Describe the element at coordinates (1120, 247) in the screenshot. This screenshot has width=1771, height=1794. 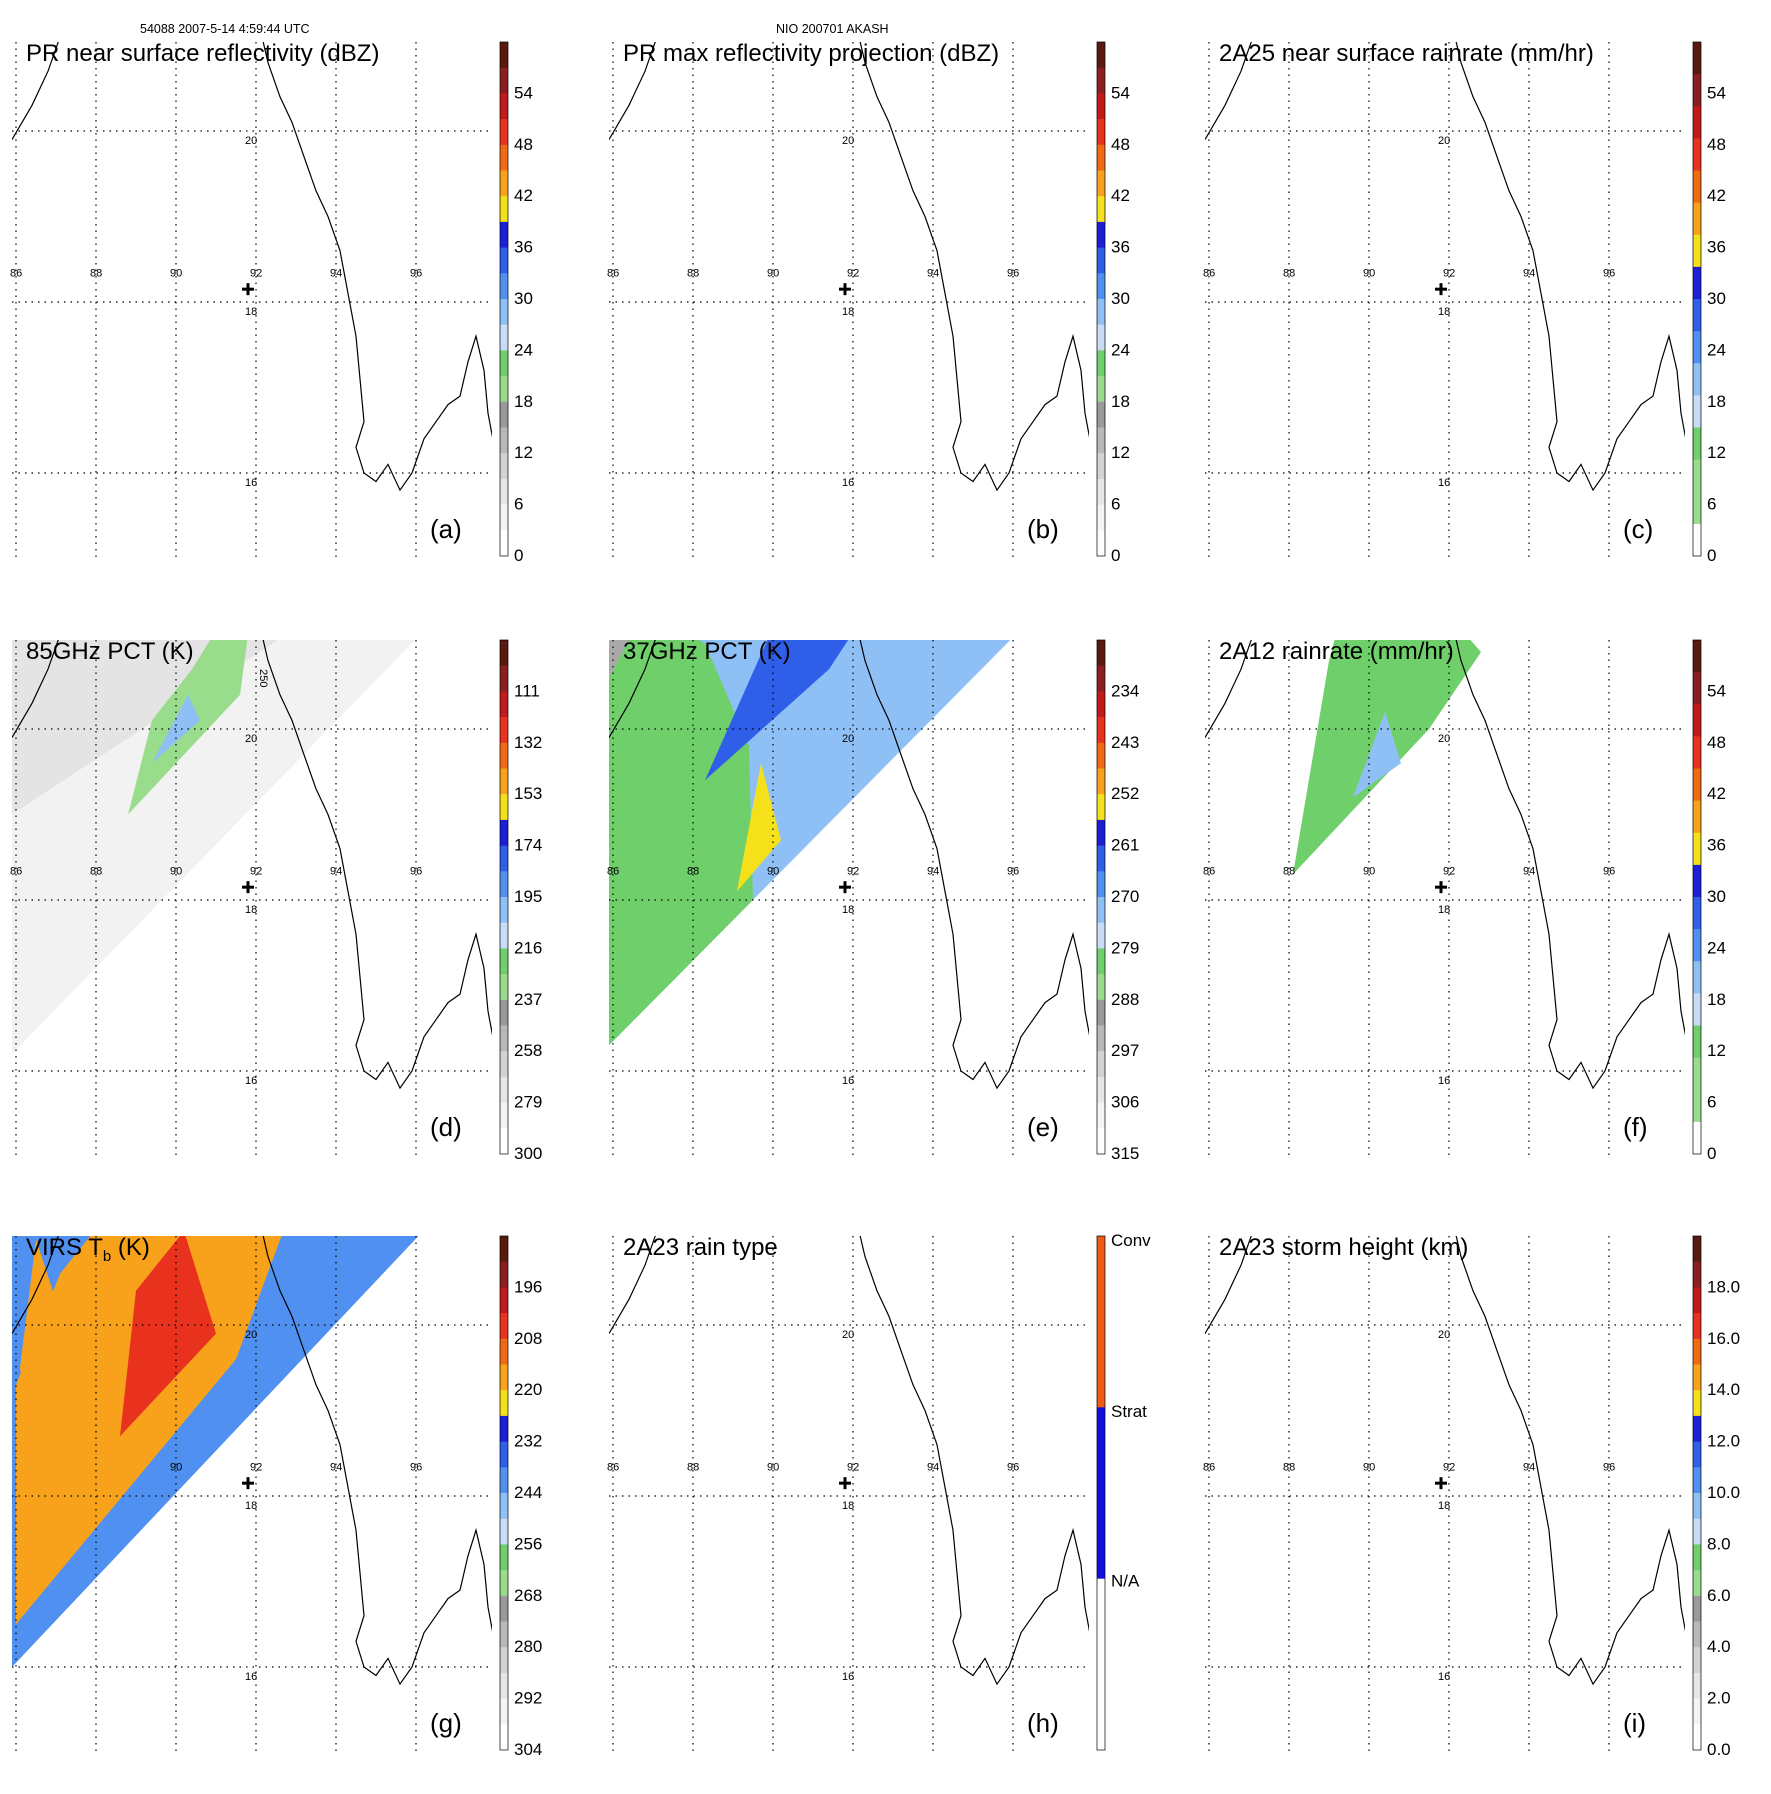
I see `colorbar-label: 36` at that location.